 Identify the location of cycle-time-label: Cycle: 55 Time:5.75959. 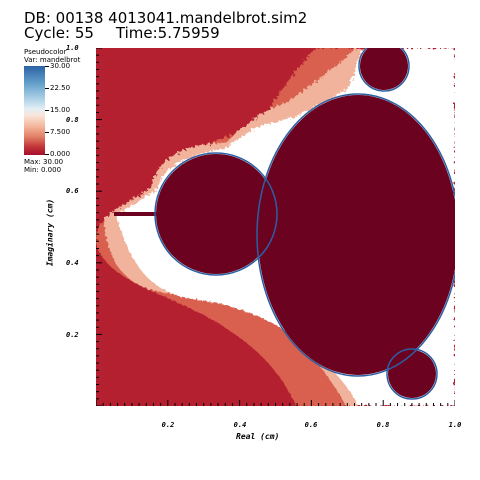
(122, 33).